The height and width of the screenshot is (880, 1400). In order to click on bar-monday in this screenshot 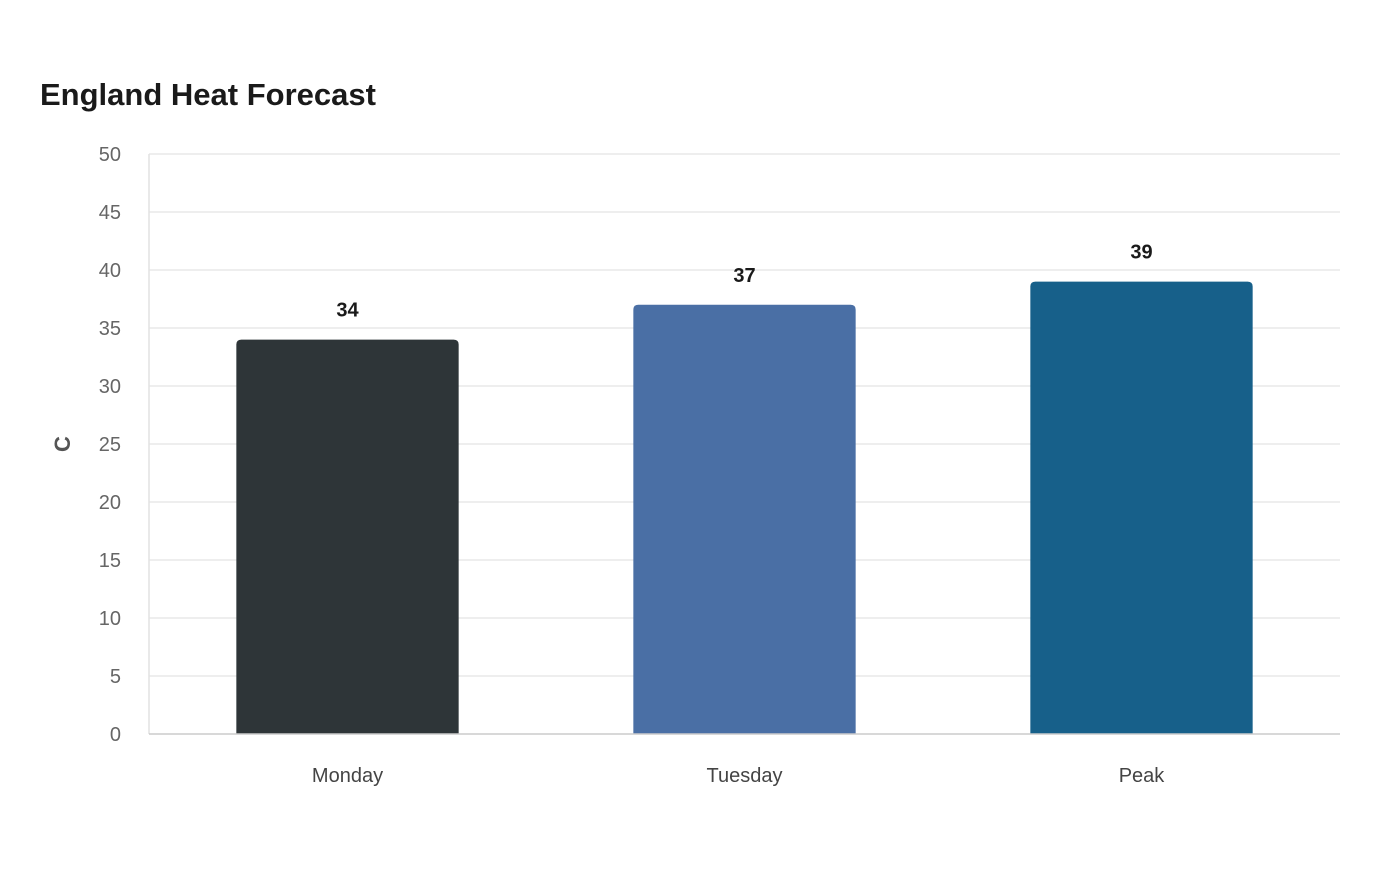, I will do `click(347, 536)`.